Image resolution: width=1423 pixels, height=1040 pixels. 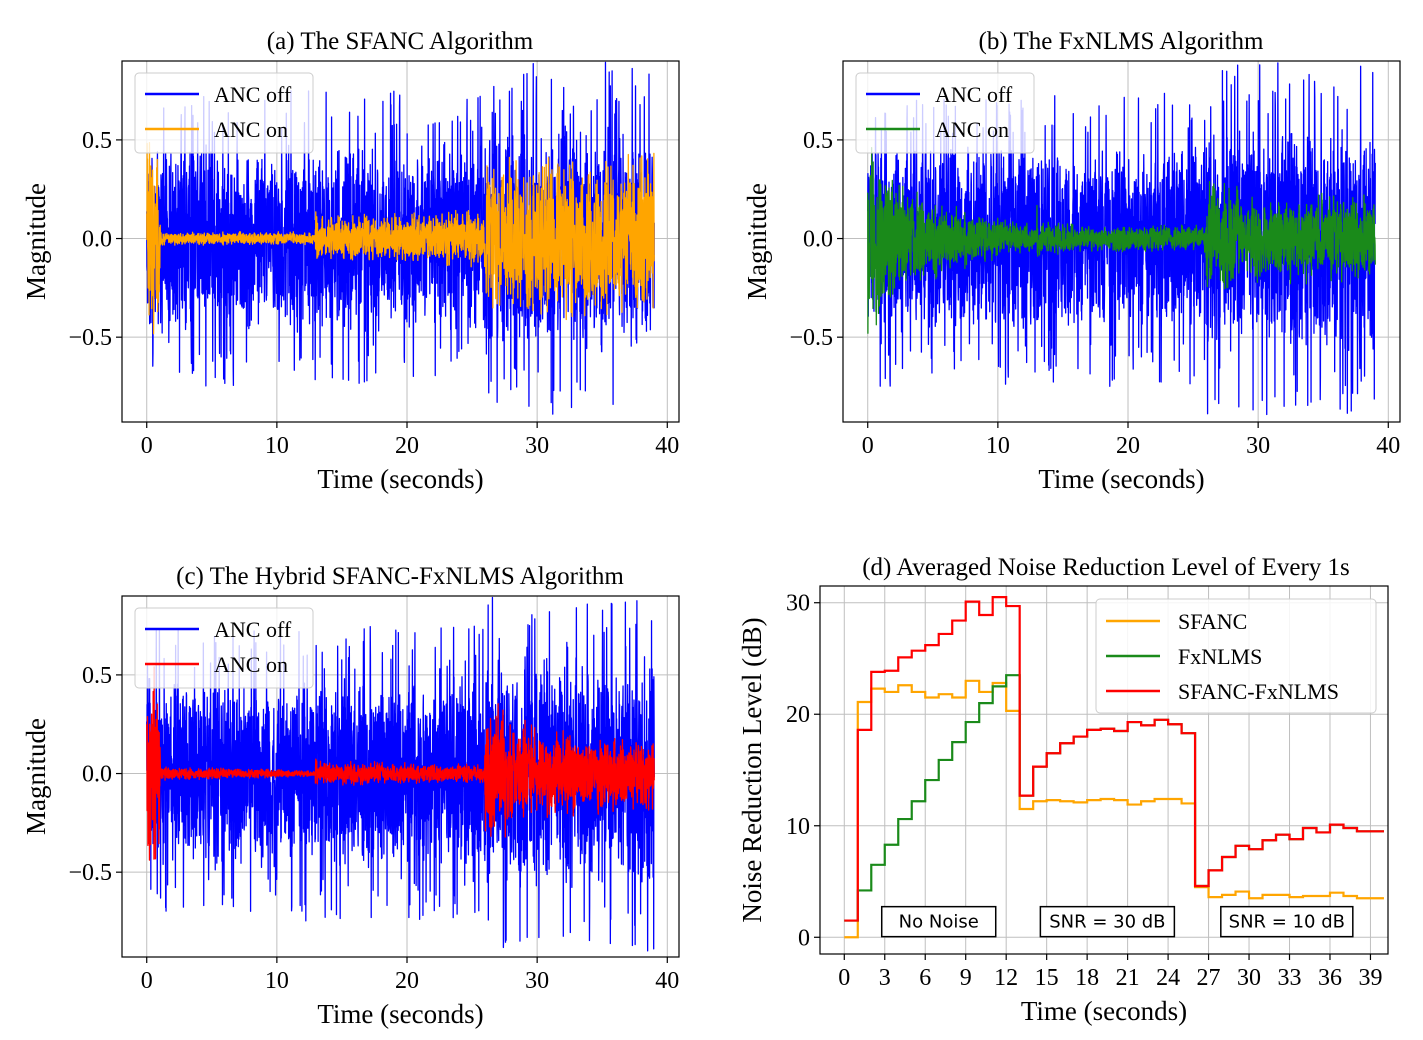 I want to click on legend-frame, so click(x=1236, y=656).